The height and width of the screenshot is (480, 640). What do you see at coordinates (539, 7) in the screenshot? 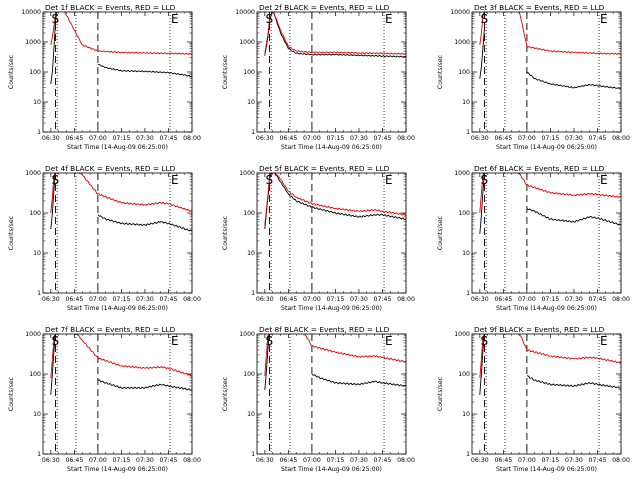
I see `panel-title: Det 3f BLACK = Events, RED = LLD` at bounding box center [539, 7].